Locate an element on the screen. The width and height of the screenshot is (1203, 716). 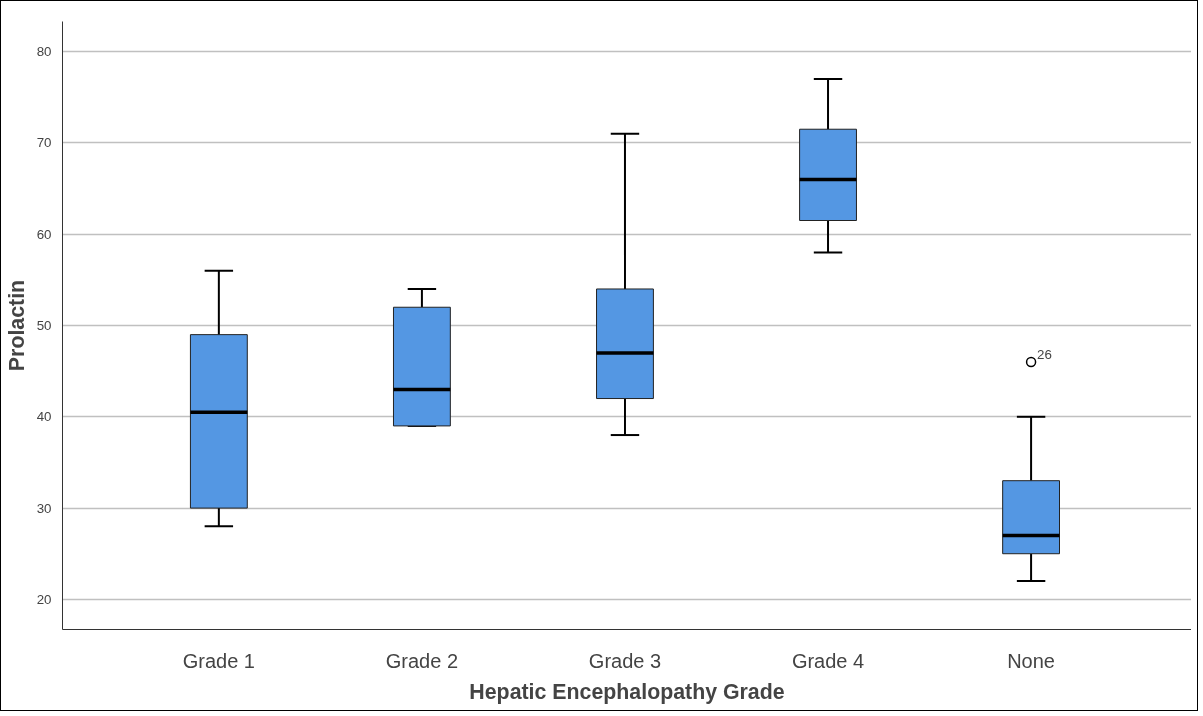
y-tick-label: 60 is located at coordinates (44, 234).